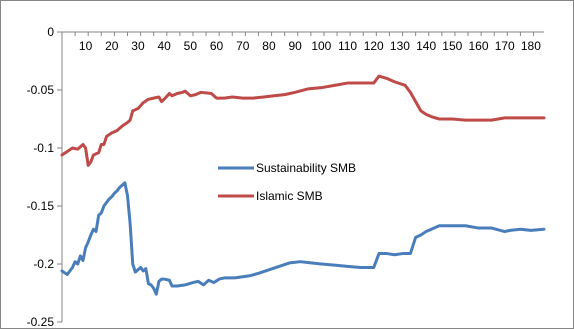 The image size is (574, 329). I want to click on x-tick-label: 100, so click(321, 46).